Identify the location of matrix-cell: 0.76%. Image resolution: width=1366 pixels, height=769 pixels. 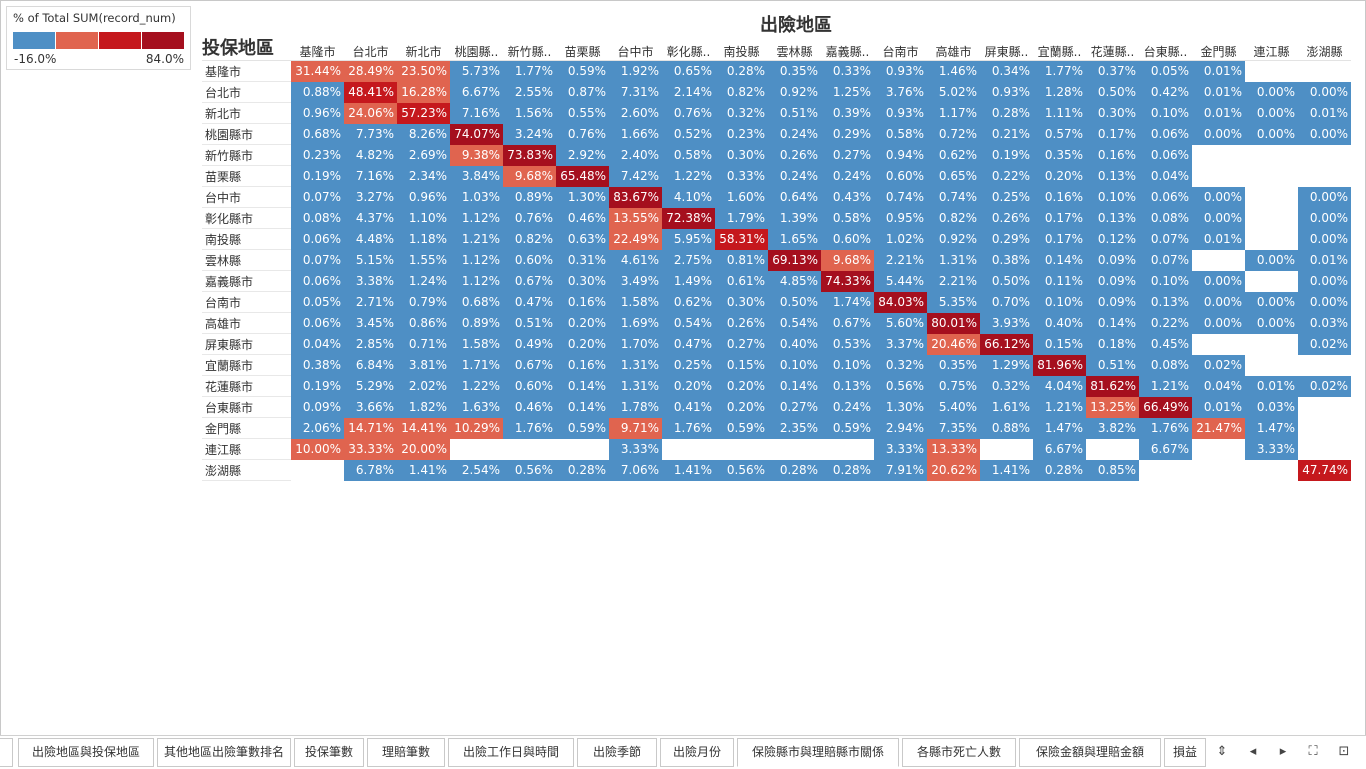
(582, 134).